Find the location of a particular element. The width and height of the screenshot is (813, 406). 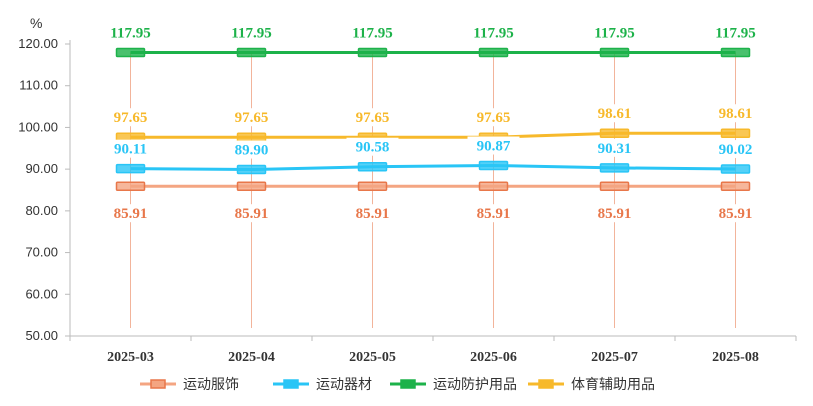

legend-label: 运动器材 is located at coordinates (344, 385).